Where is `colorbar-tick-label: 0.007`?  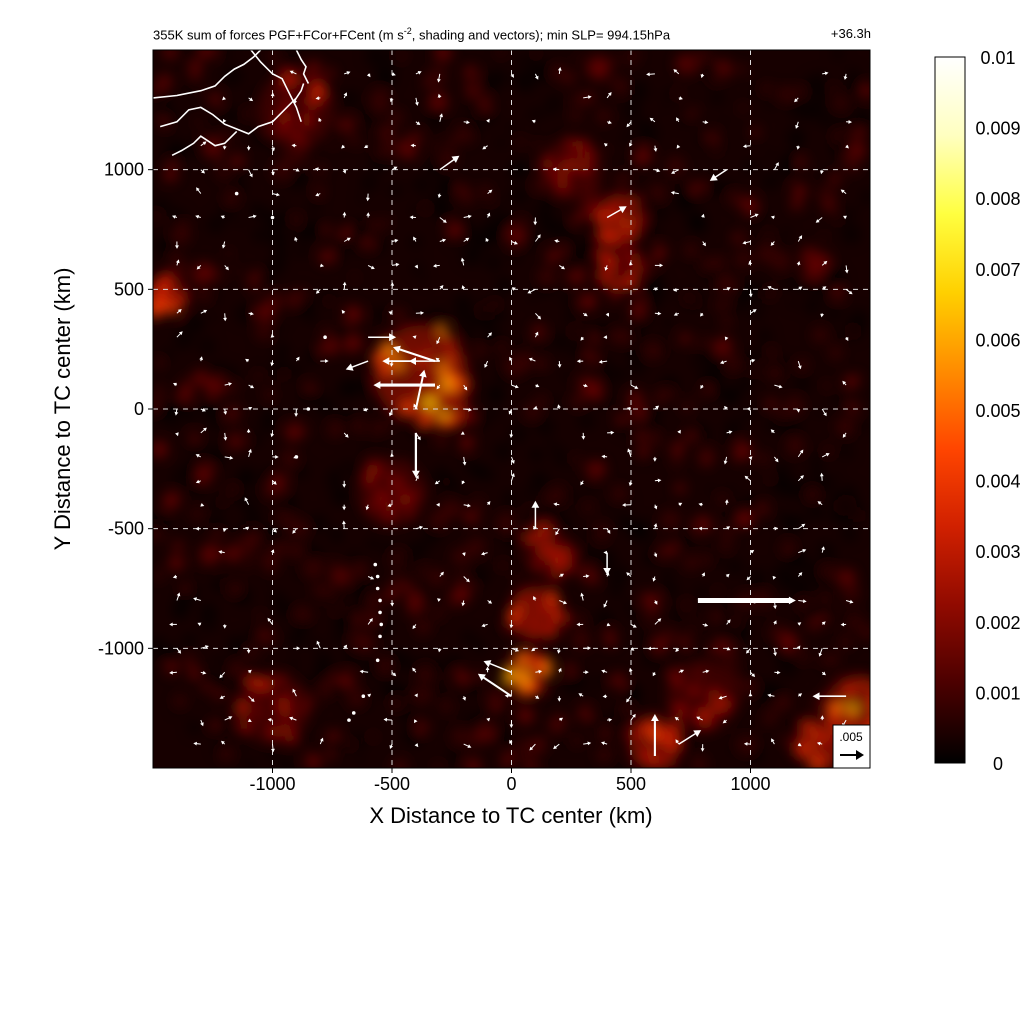
colorbar-tick-label: 0.007 is located at coordinates (997, 270).